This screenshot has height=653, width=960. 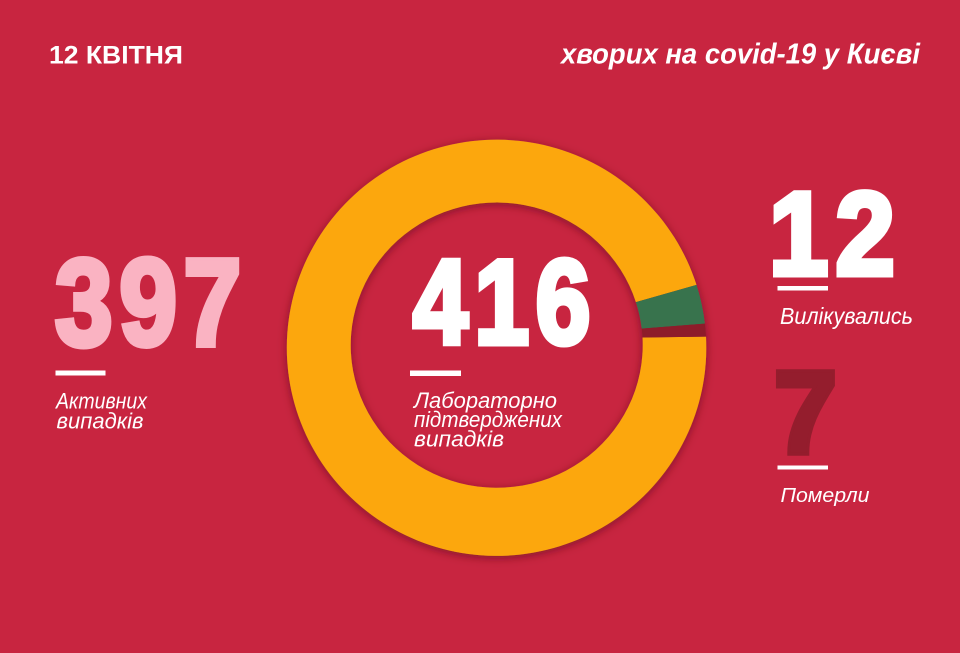 What do you see at coordinates (825, 496) in the screenshot?
I see `svg-text: Померли` at bounding box center [825, 496].